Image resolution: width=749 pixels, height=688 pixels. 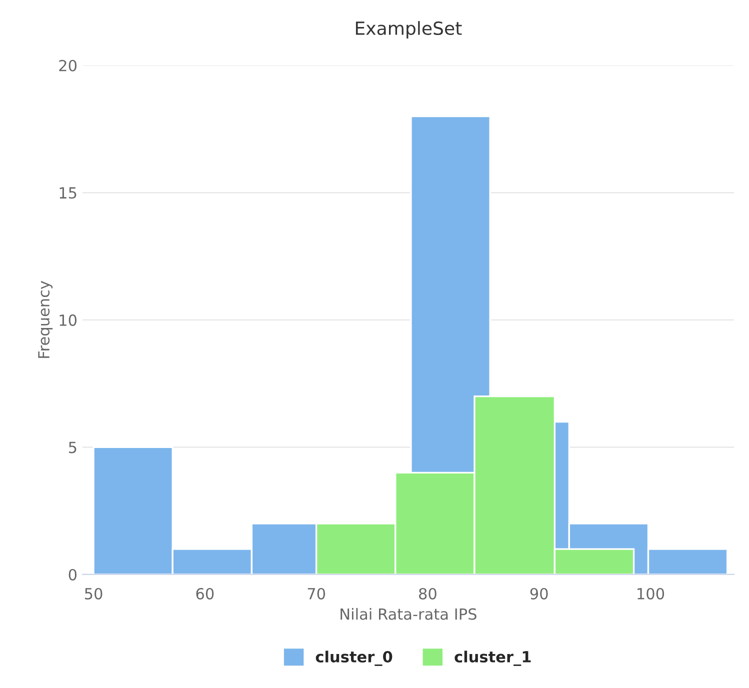 I want to click on x-tick-label: 90, so click(x=539, y=594).